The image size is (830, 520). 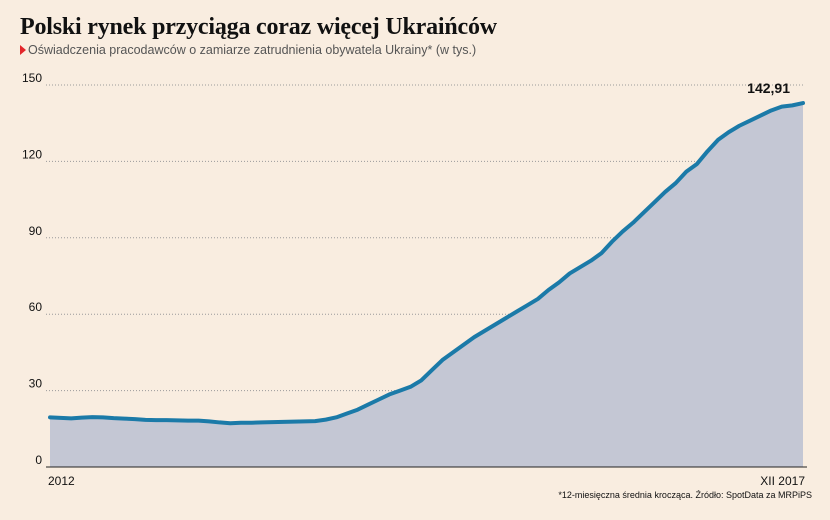 What do you see at coordinates (61, 481) in the screenshot?
I see `x-tick-label: 2012` at bounding box center [61, 481].